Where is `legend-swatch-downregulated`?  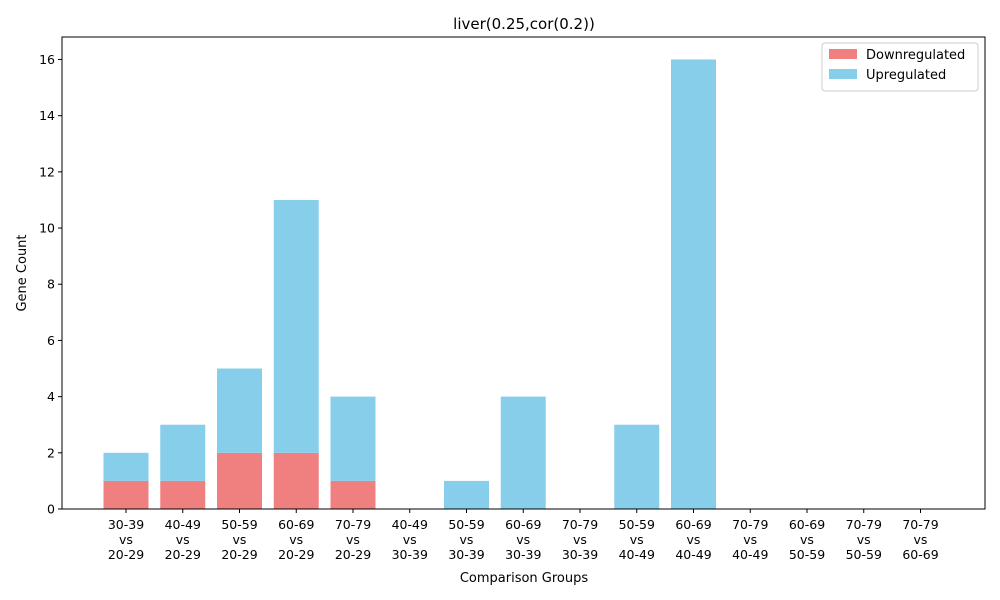
legend-swatch-downregulated is located at coordinates (843, 54).